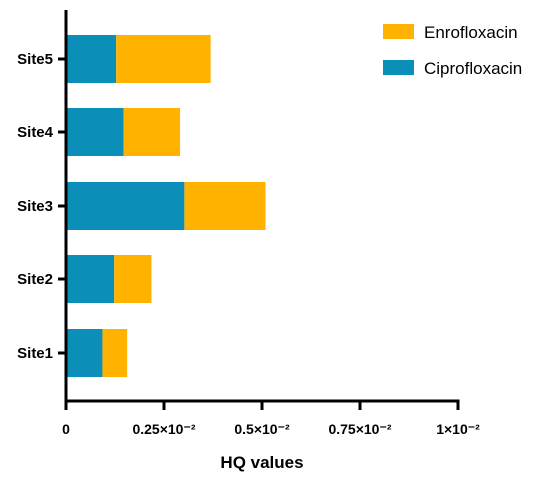 The width and height of the screenshot is (550, 481). Describe the element at coordinates (262, 429) in the screenshot. I see `x-tick-label: 0.5×10⁻²` at that location.